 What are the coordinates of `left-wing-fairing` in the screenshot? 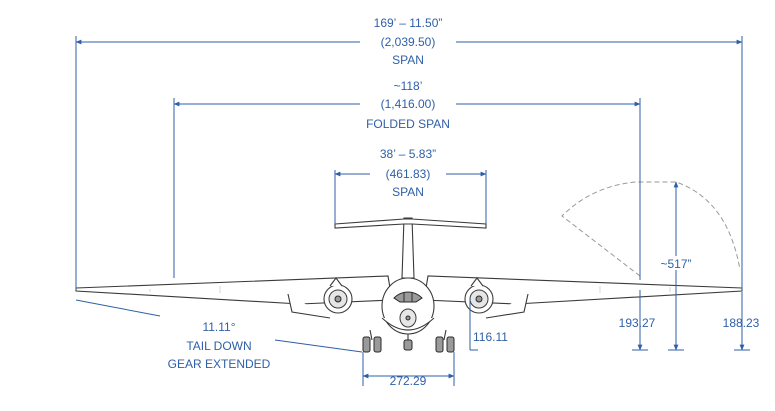 It's located at (309, 306).